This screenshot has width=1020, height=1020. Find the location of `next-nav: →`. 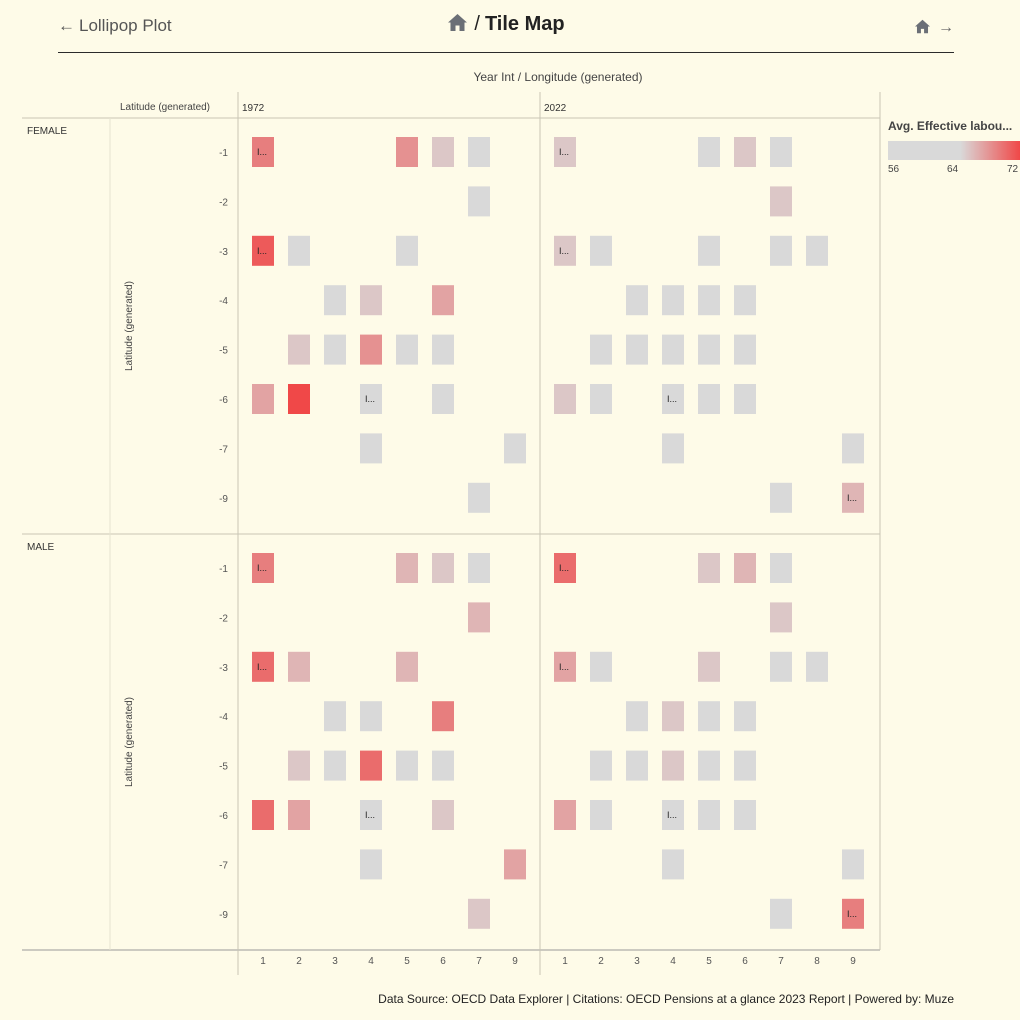

next-nav: → is located at coordinates (934, 29).